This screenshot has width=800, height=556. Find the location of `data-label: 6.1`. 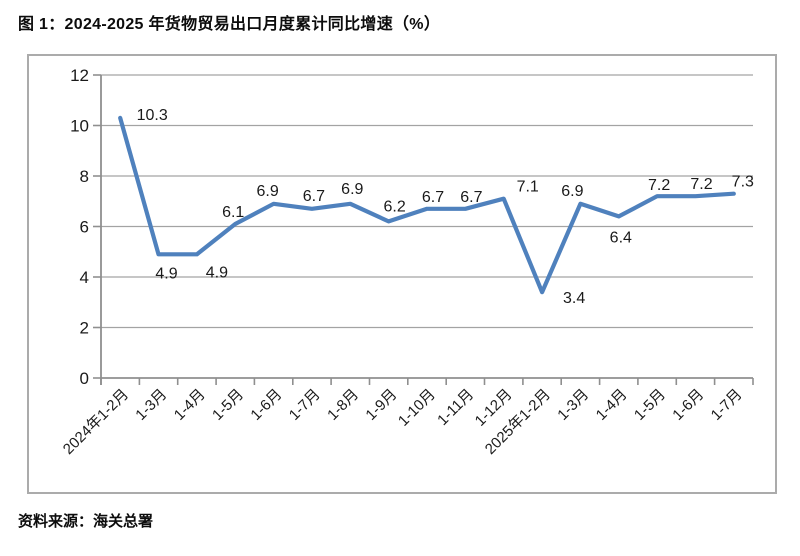

data-label: 6.1 is located at coordinates (233, 212).